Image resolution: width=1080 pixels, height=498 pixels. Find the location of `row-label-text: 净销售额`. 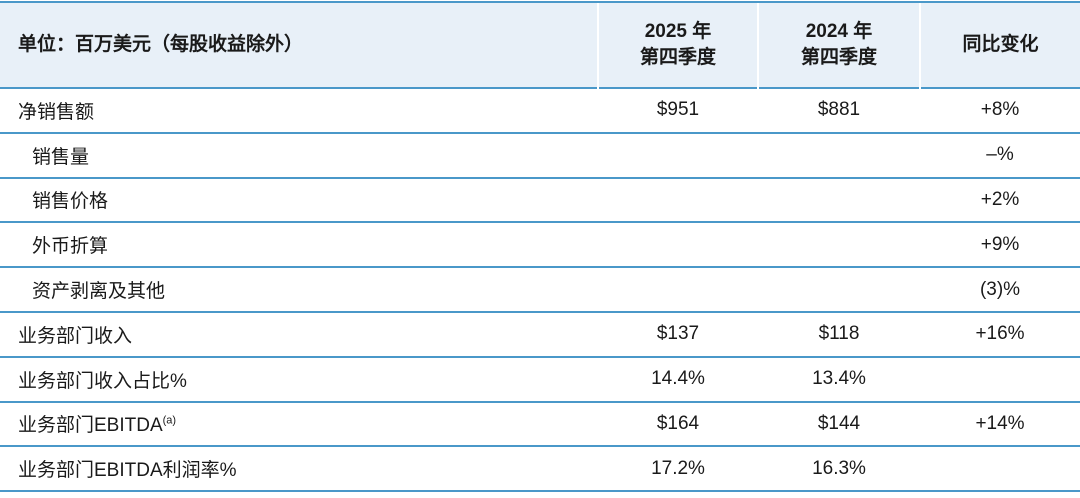

row-label-text: 净销售额 is located at coordinates (56, 112).